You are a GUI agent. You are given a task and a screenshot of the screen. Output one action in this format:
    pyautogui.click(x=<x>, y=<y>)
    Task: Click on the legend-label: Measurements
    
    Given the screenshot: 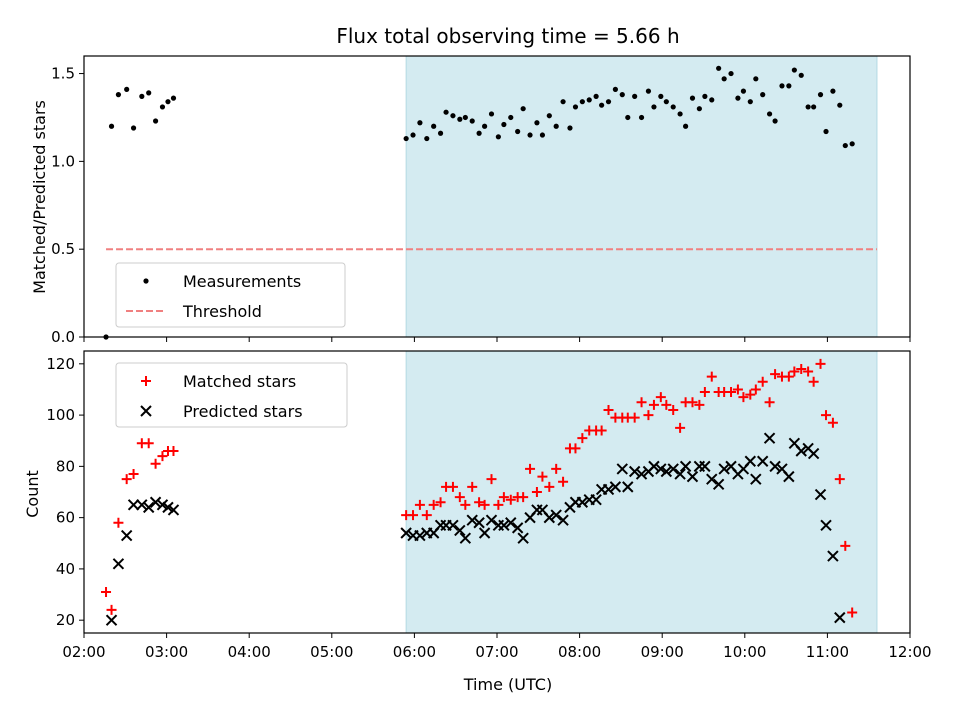 What is the action you would take?
    pyautogui.click(x=242, y=281)
    